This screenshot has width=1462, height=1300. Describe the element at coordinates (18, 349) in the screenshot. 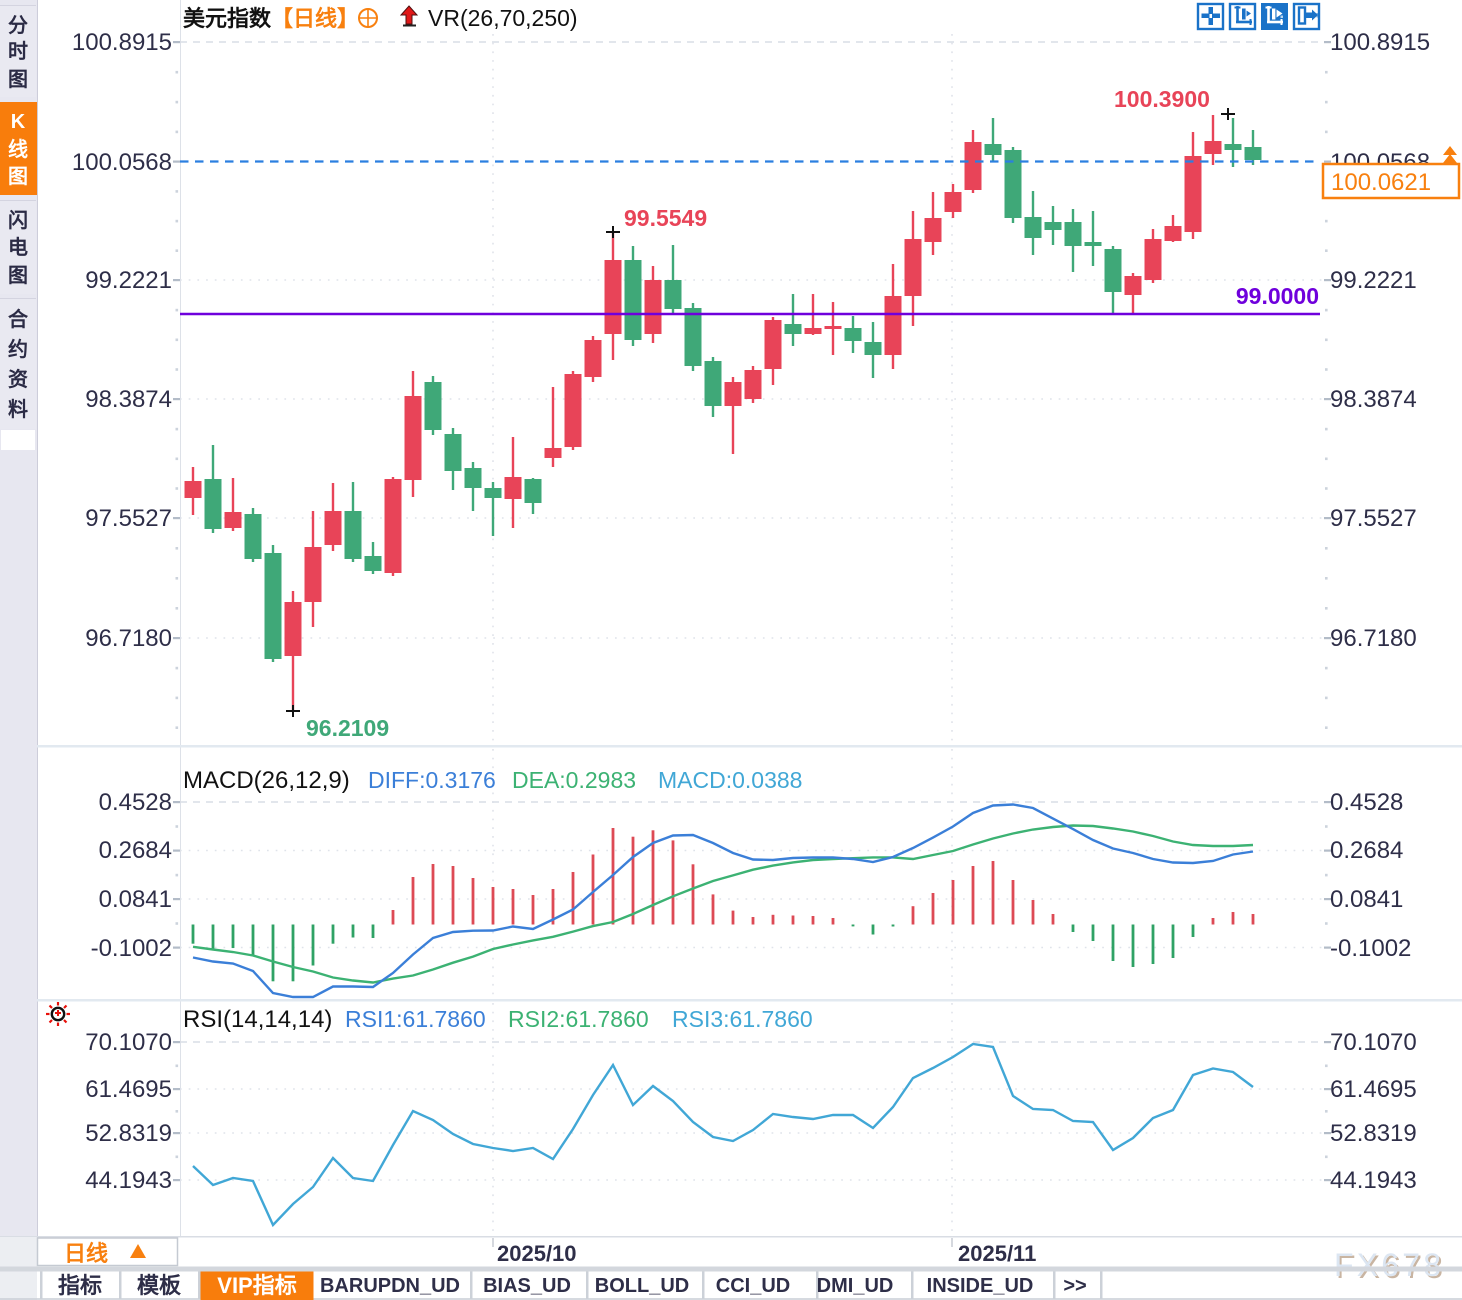

I see `svg-text: 约` at that location.